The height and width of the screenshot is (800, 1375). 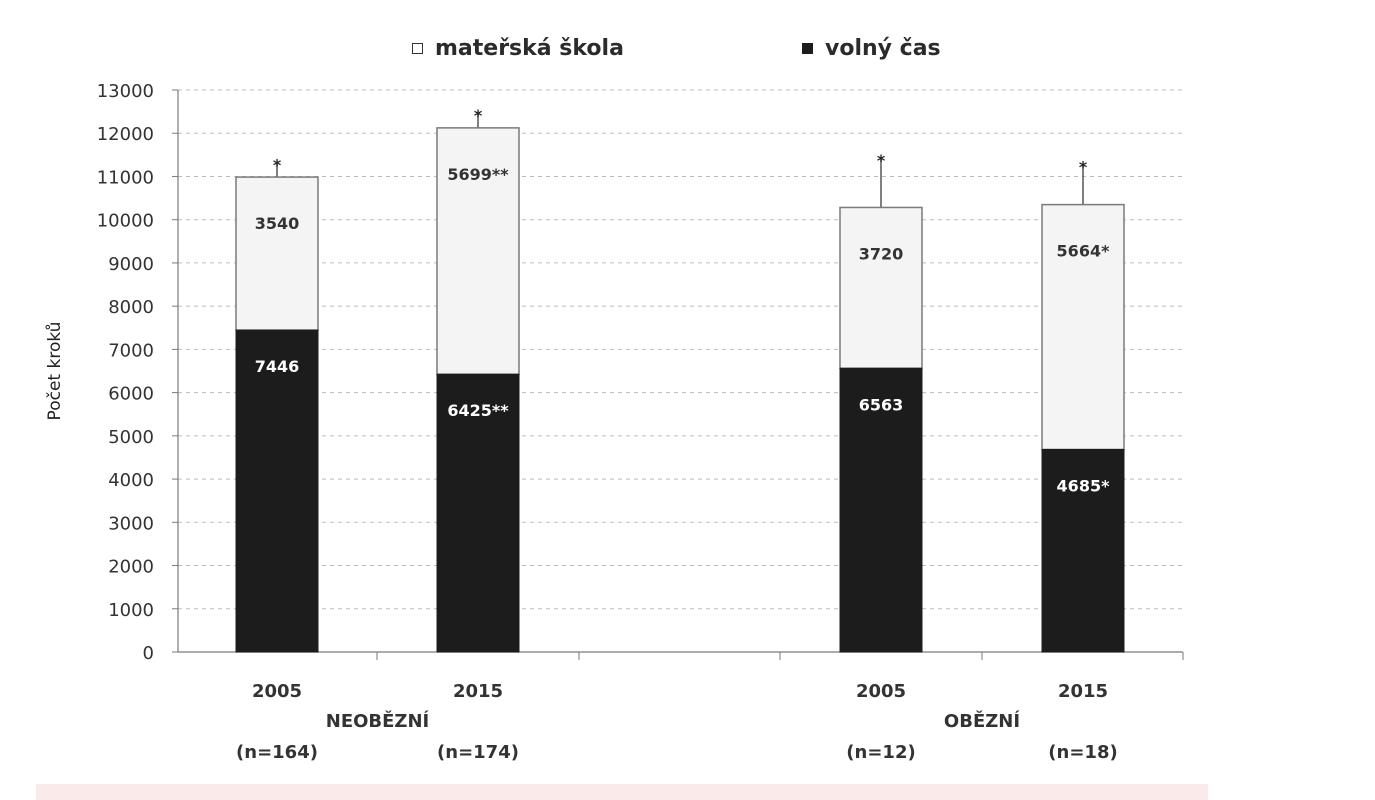 I want to click on x-label-n-1: (n=174), so click(x=478, y=752).